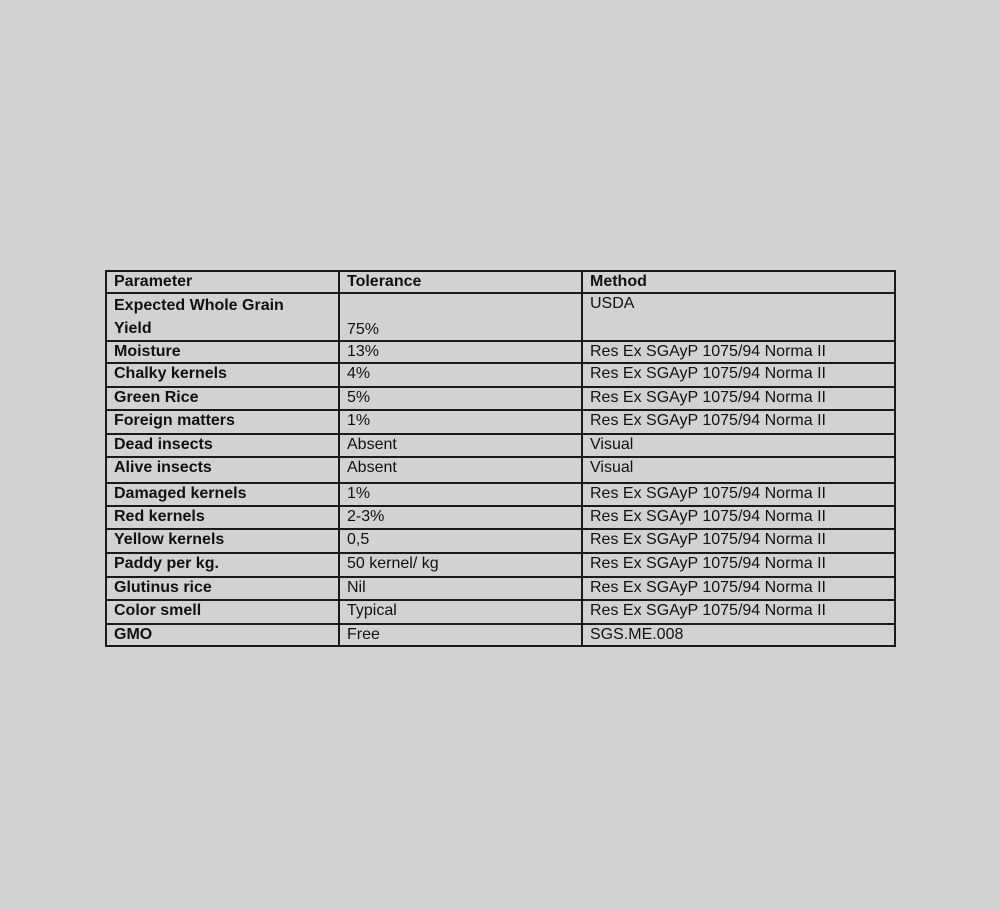 Image resolution: width=1000 pixels, height=910 pixels. Describe the element at coordinates (199, 305) in the screenshot. I see `parameter-line: Expected Whole Grain` at that location.